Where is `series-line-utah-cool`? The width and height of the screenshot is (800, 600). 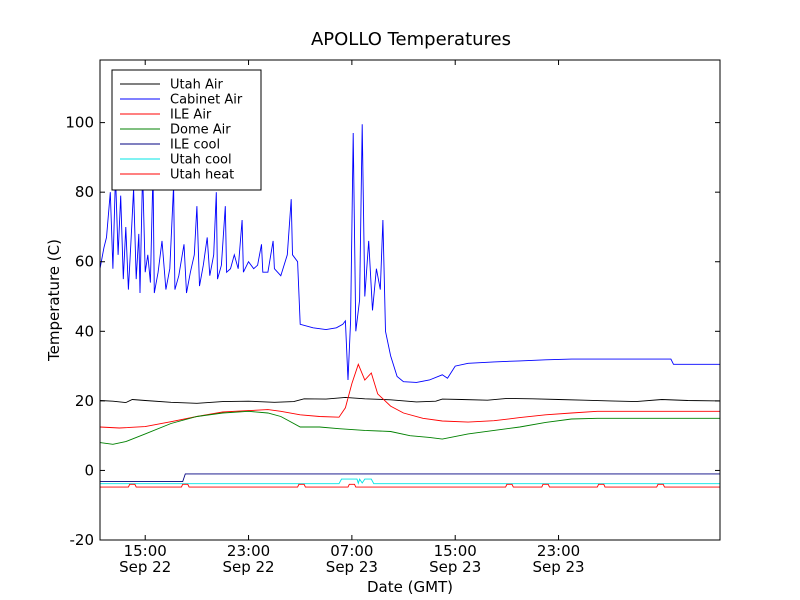 series-line-utah-cool is located at coordinates (410, 481).